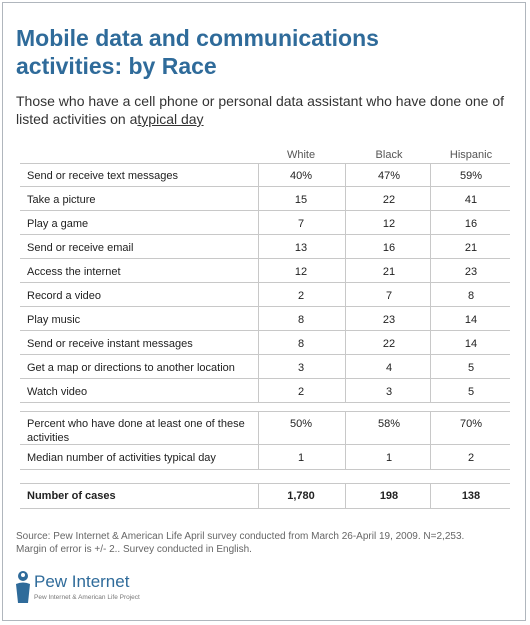  What do you see at coordinates (389, 248) in the screenshot?
I see `cell-black: 16` at bounding box center [389, 248].